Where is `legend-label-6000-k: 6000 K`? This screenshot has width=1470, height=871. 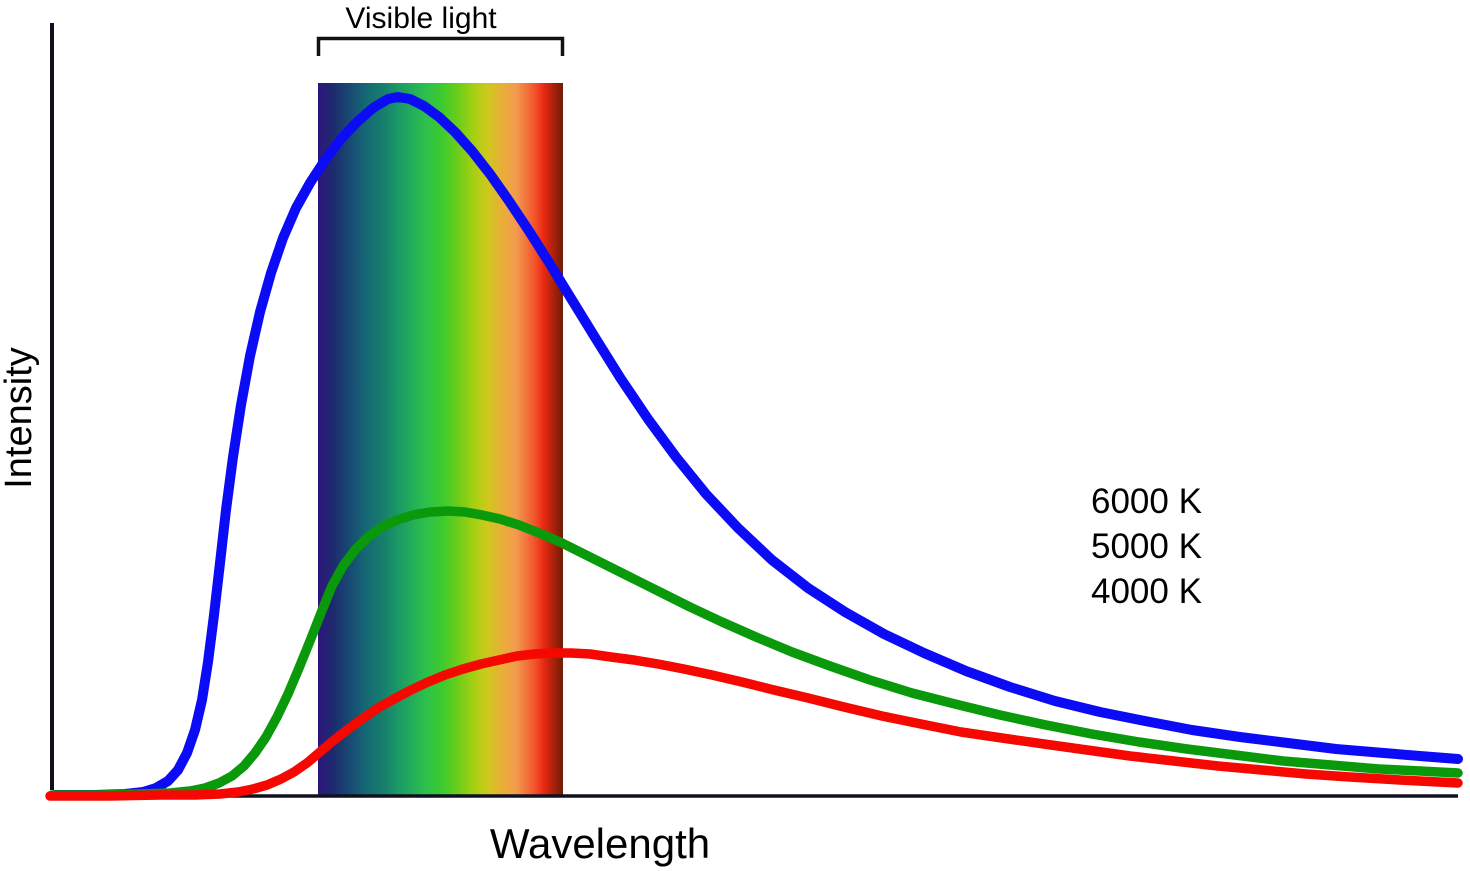 legend-label-6000-k: 6000 K is located at coordinates (1146, 501).